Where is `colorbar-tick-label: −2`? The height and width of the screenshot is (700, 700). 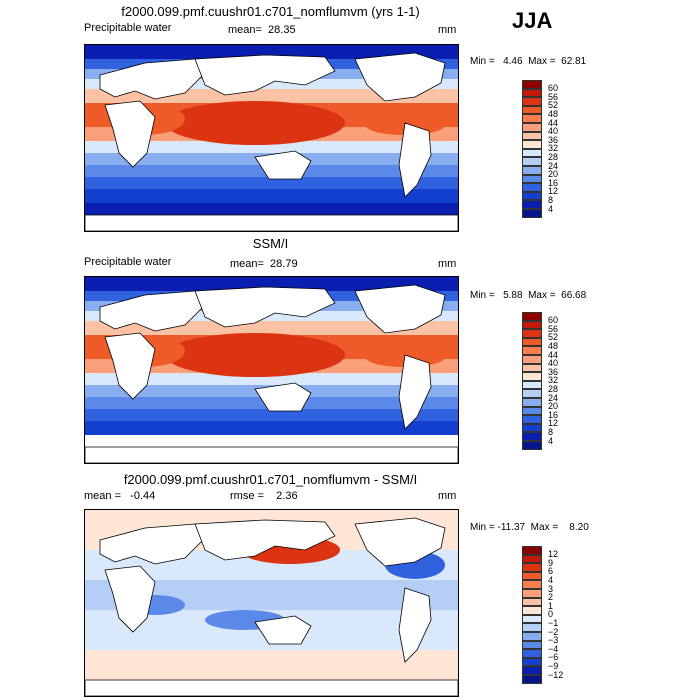
colorbar-tick-label: −2 is located at coordinates (553, 631).